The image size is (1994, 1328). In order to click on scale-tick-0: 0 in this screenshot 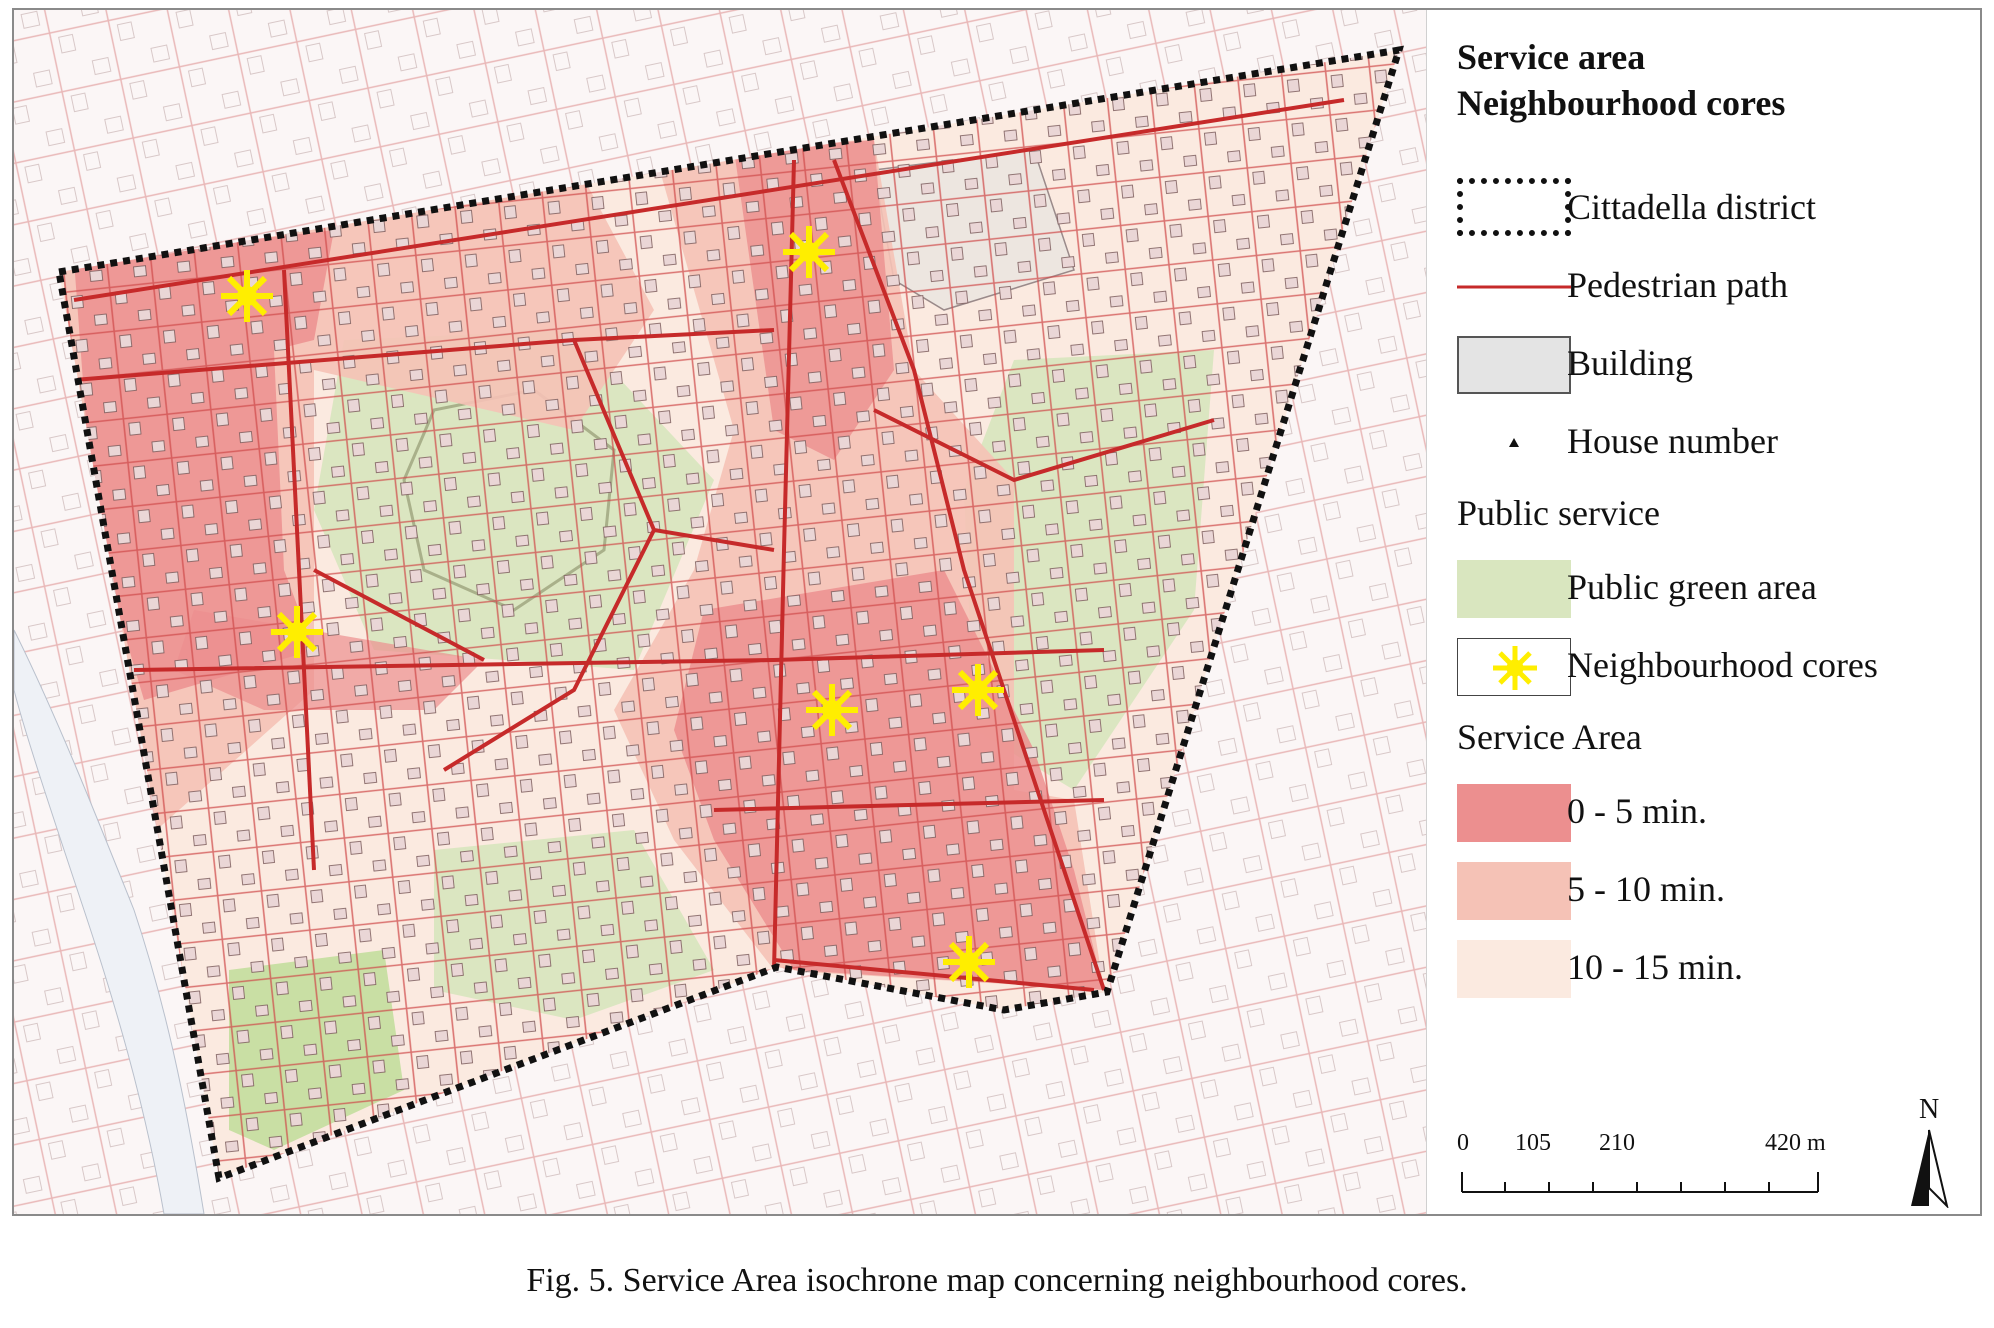, I will do `click(1463, 1143)`.